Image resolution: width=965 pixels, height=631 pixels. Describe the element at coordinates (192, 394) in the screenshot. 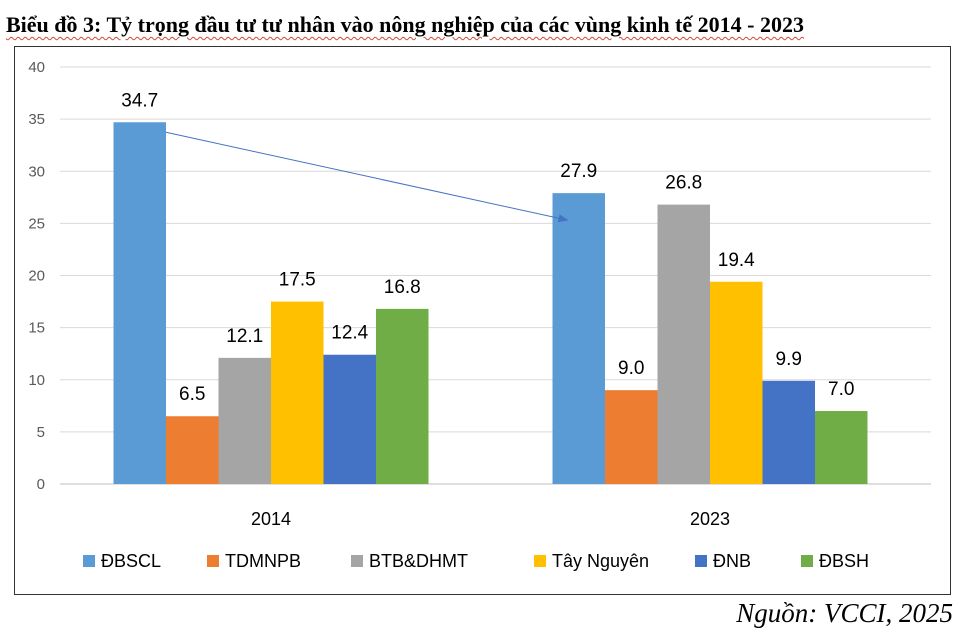

I see `data-label: 6.5` at that location.